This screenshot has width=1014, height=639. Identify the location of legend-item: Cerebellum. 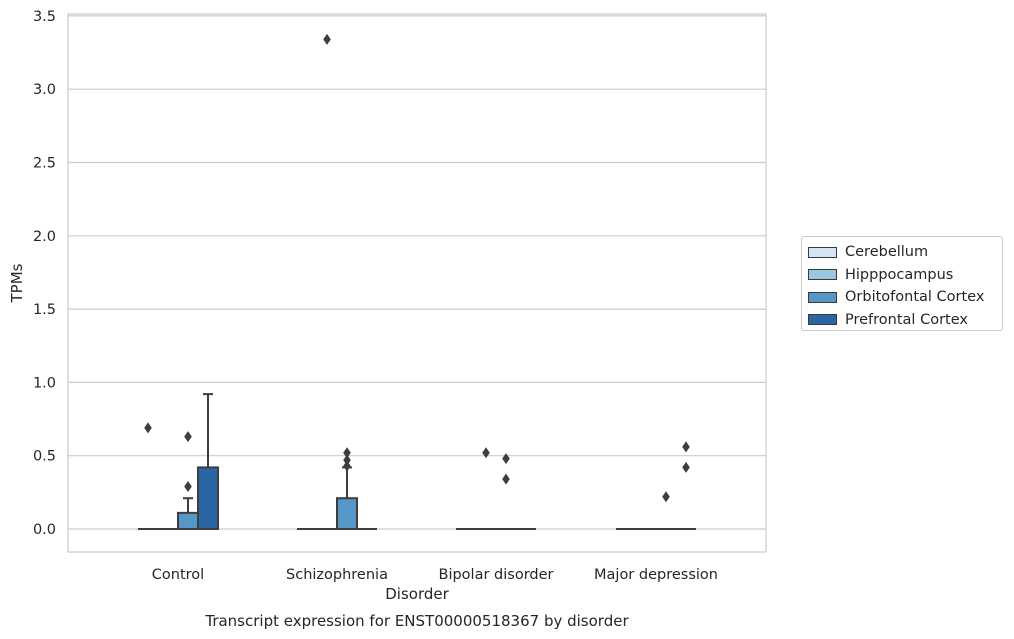
(905, 252).